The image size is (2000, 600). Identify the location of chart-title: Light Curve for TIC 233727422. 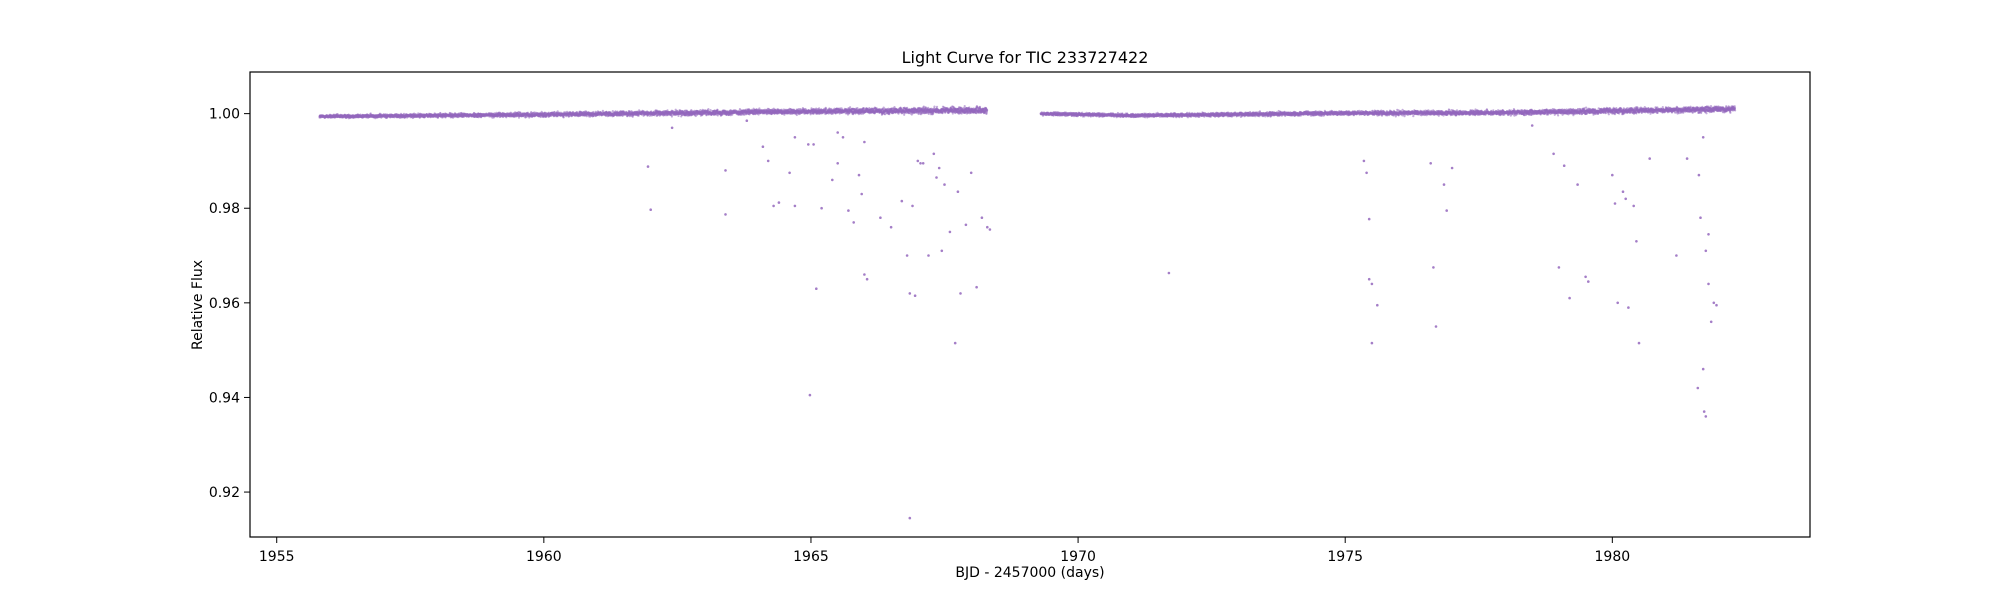
(1025, 57).